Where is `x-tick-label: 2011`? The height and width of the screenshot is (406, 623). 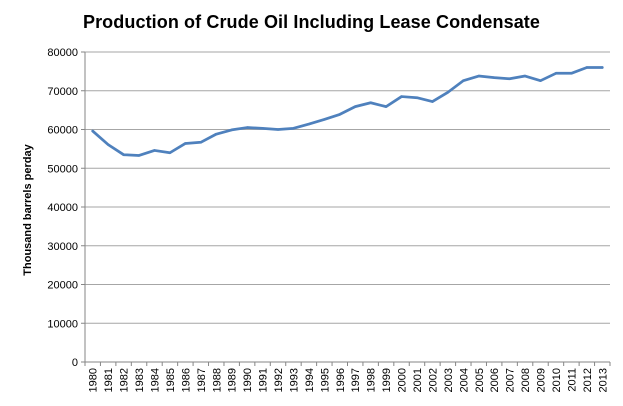
x-tick-label: 2011 is located at coordinates (572, 380).